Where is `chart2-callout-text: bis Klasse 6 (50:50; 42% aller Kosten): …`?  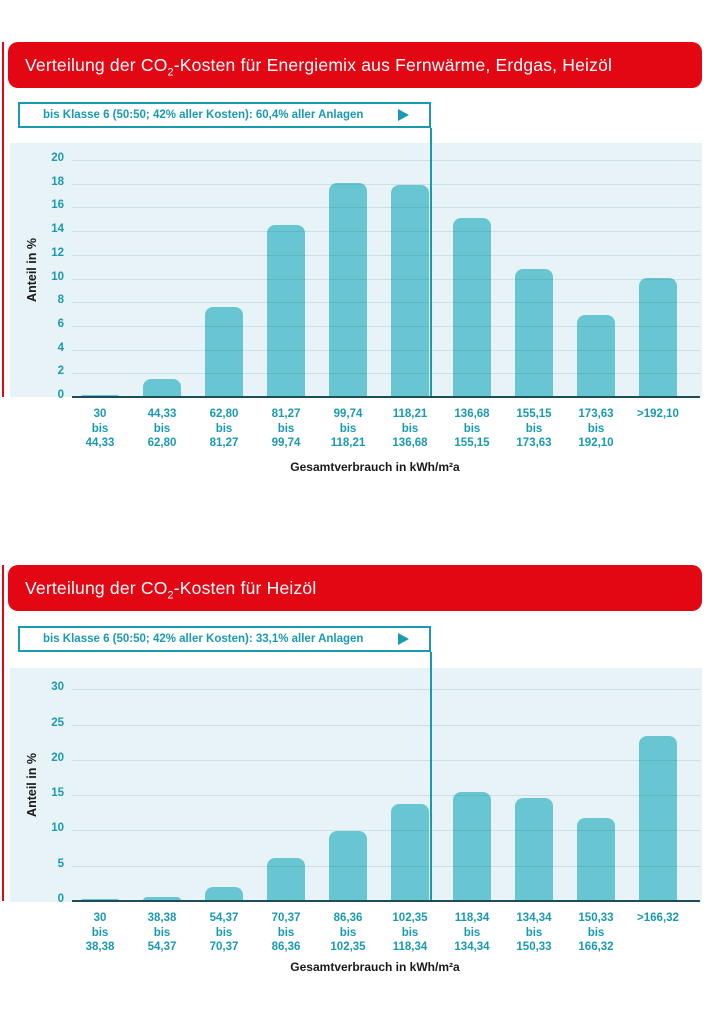
chart2-callout-text: bis Klasse 6 (50:50; 42% aller Kosten): … is located at coordinates (203, 639).